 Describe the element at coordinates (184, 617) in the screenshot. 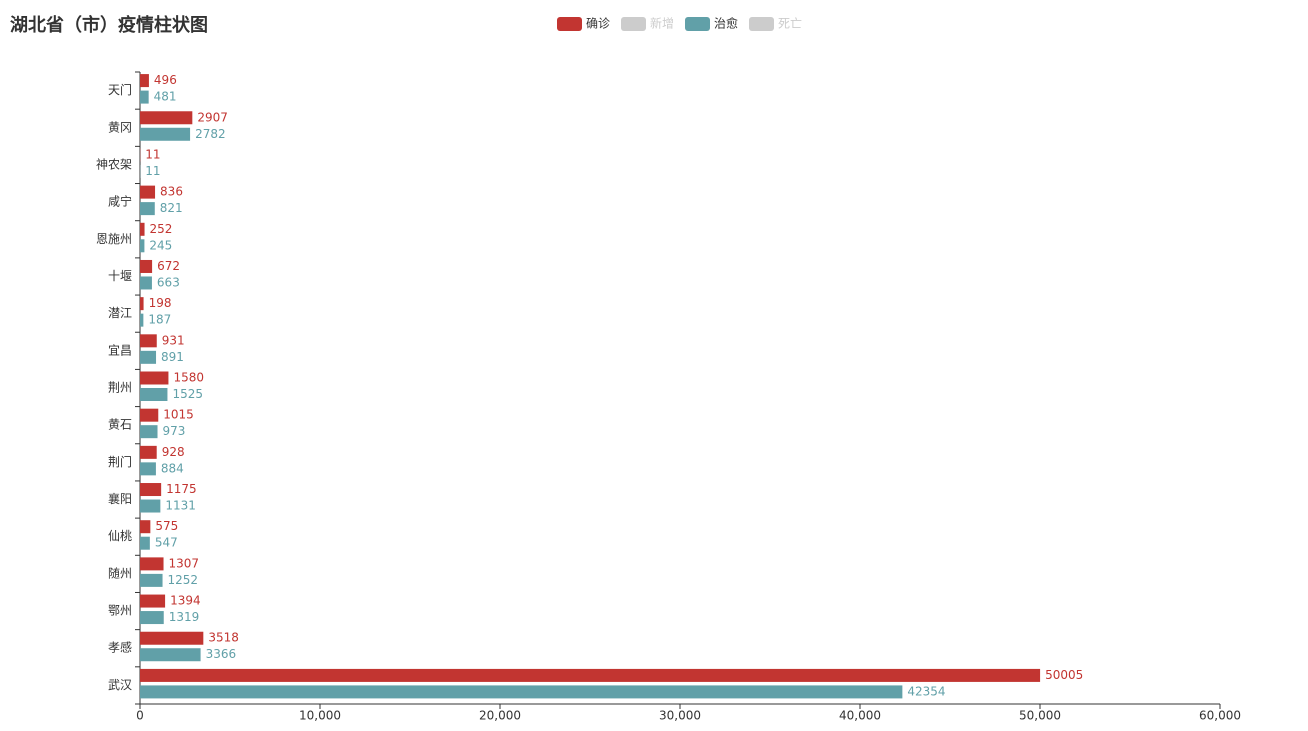

I see `data-label: 1319` at that location.